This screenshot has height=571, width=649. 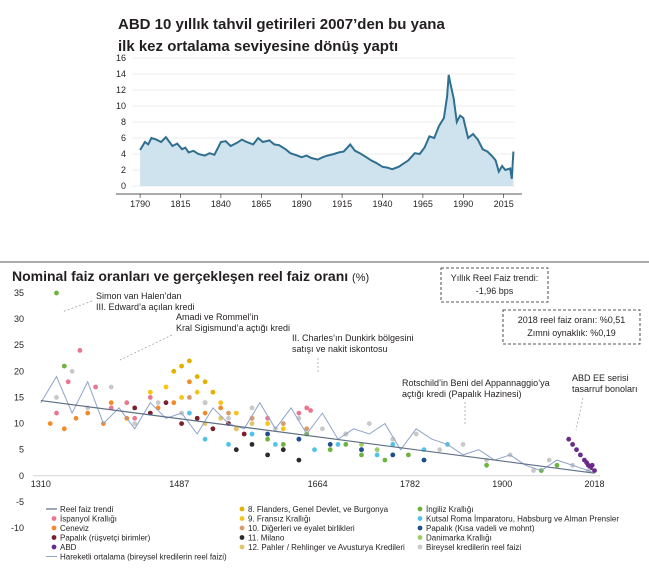 What do you see at coordinates (353, 338) in the screenshot?
I see `bottom-annotation-text: II. Charles’ın Dunkirk bölgesini` at bounding box center [353, 338].